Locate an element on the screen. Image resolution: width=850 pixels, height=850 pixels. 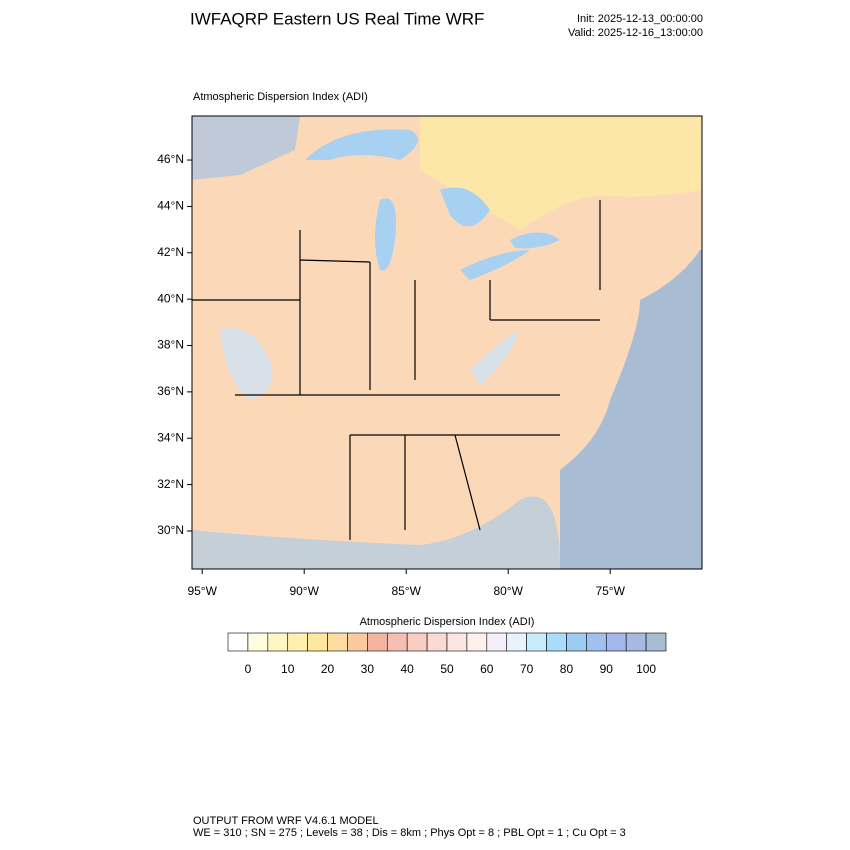
valid-time: Valid: 2025-12-16_13:00:00 is located at coordinates (635, 33).